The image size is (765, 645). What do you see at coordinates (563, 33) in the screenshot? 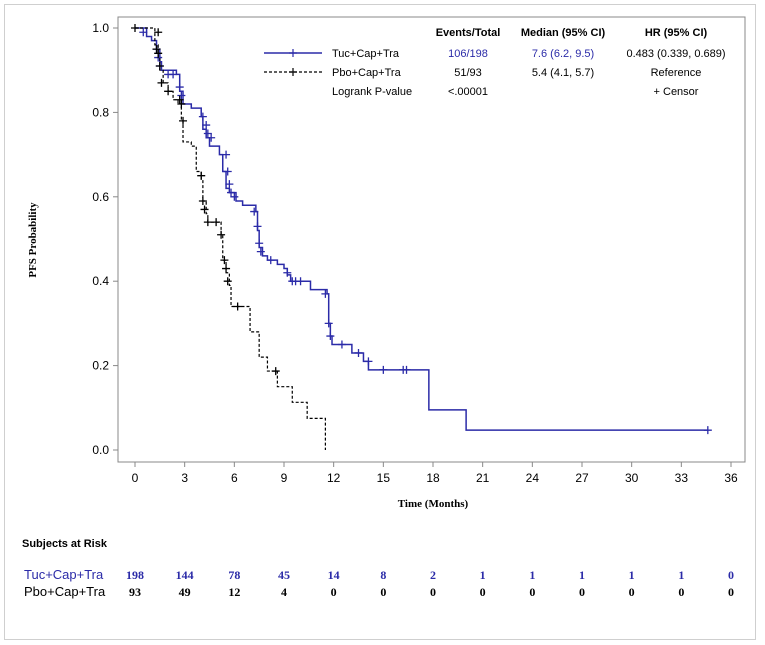
I see `legend-header-median: Median (95% CI)` at bounding box center [563, 33].